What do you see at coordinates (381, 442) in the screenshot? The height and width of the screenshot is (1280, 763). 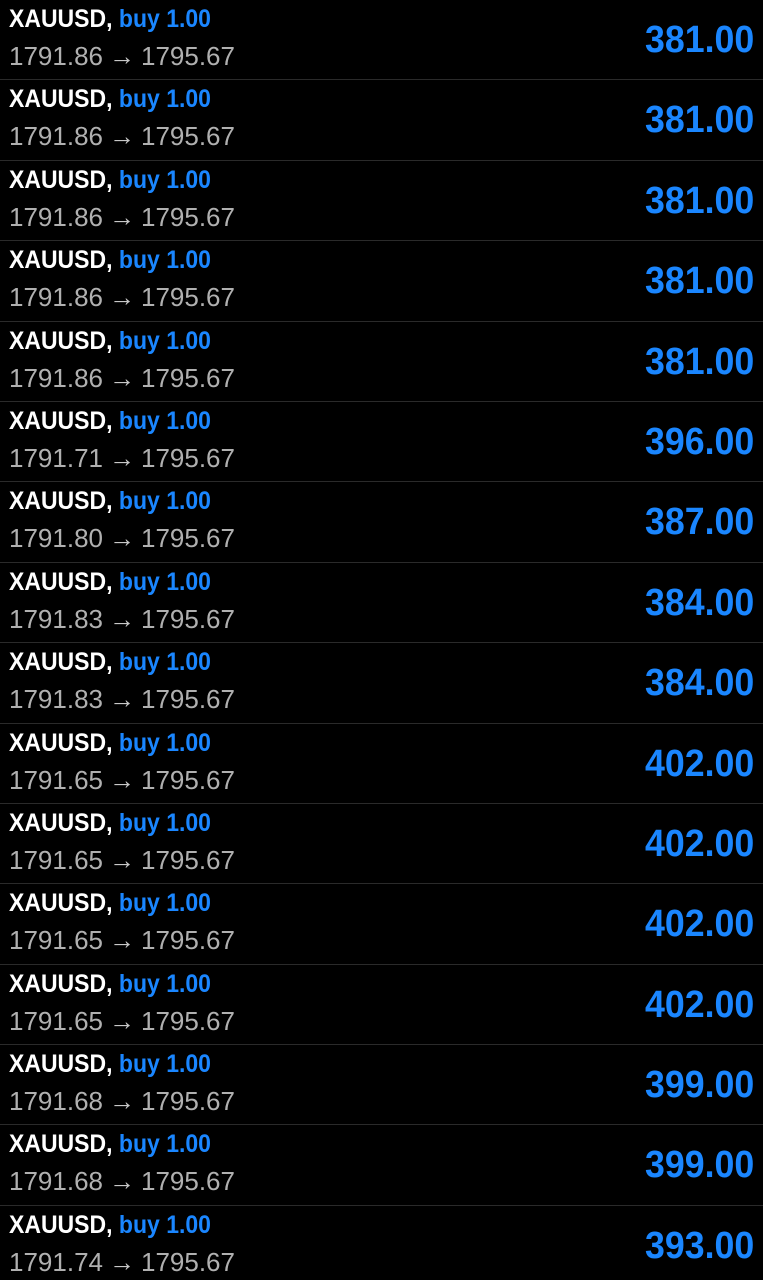 I see `position-row: XAUUSD, buy 1.00 1791.71 → 1795.67 396.00` at bounding box center [381, 442].